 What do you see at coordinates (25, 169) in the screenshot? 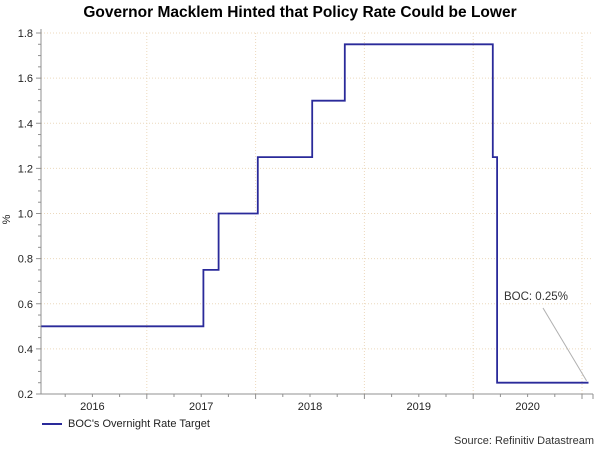
I see `y-tick-label: 1.2` at bounding box center [25, 169].